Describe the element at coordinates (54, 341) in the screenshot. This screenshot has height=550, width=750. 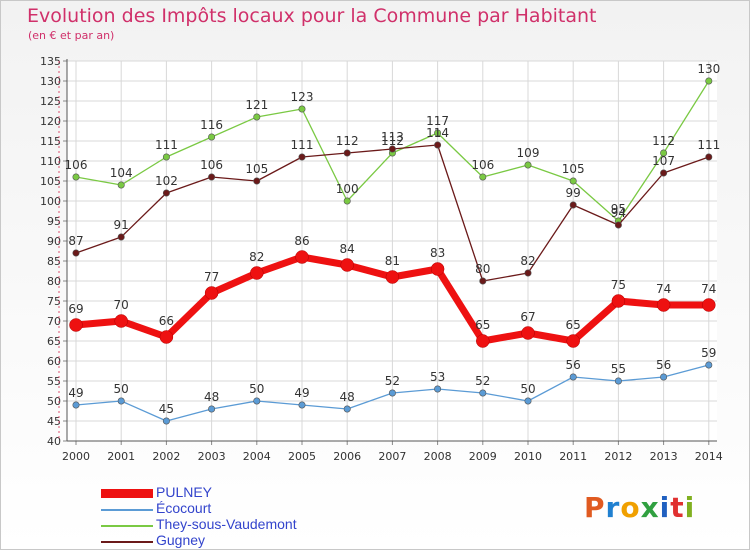
I see `y-tick-label: 65` at that location.